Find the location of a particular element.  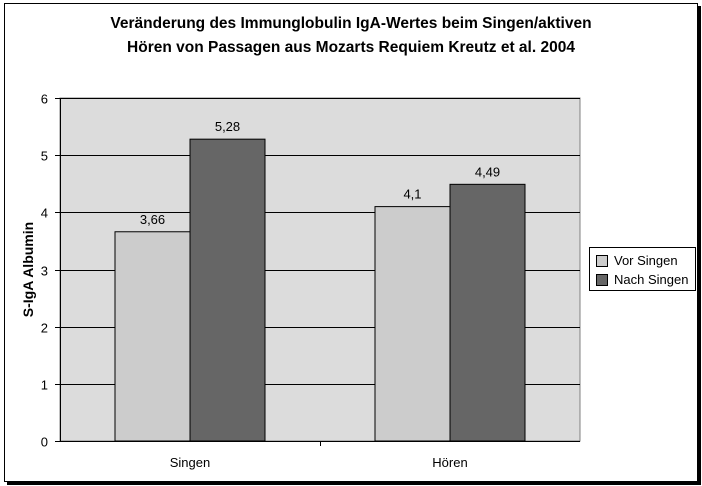

data-label: 3,66 is located at coordinates (152, 219).